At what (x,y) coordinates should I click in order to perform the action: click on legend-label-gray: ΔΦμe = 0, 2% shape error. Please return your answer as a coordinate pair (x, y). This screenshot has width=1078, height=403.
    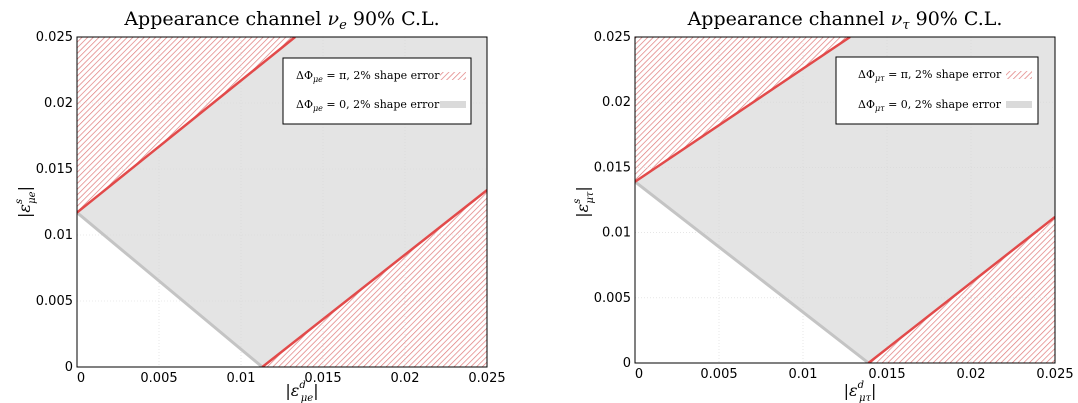
    Looking at the image, I should click on (368, 105).